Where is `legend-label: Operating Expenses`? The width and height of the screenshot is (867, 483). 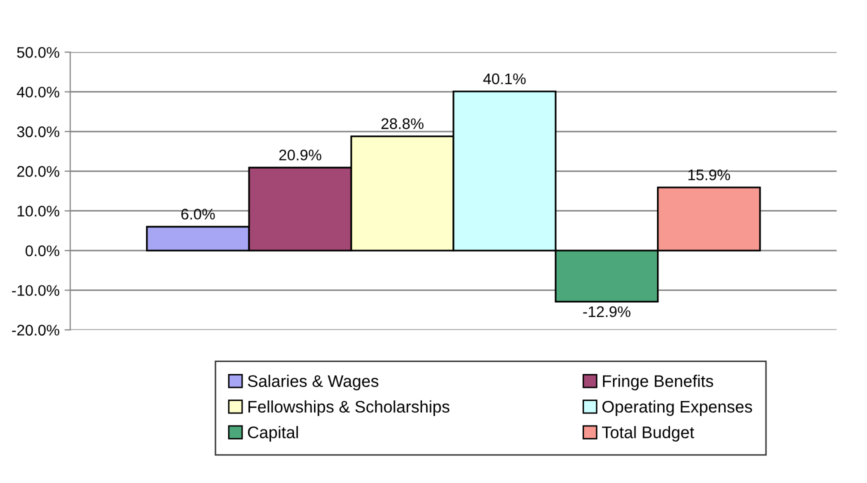
legend-label: Operating Expenses is located at coordinates (677, 408).